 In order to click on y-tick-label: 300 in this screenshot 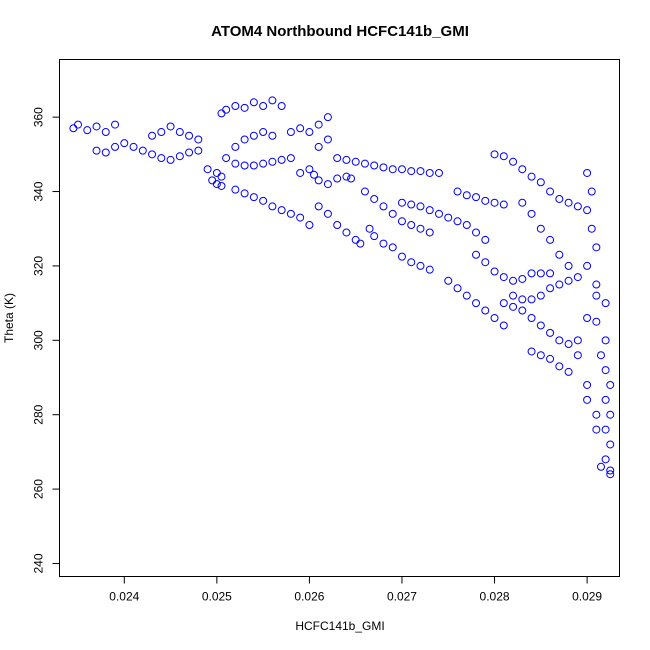, I will do `click(39, 340)`.